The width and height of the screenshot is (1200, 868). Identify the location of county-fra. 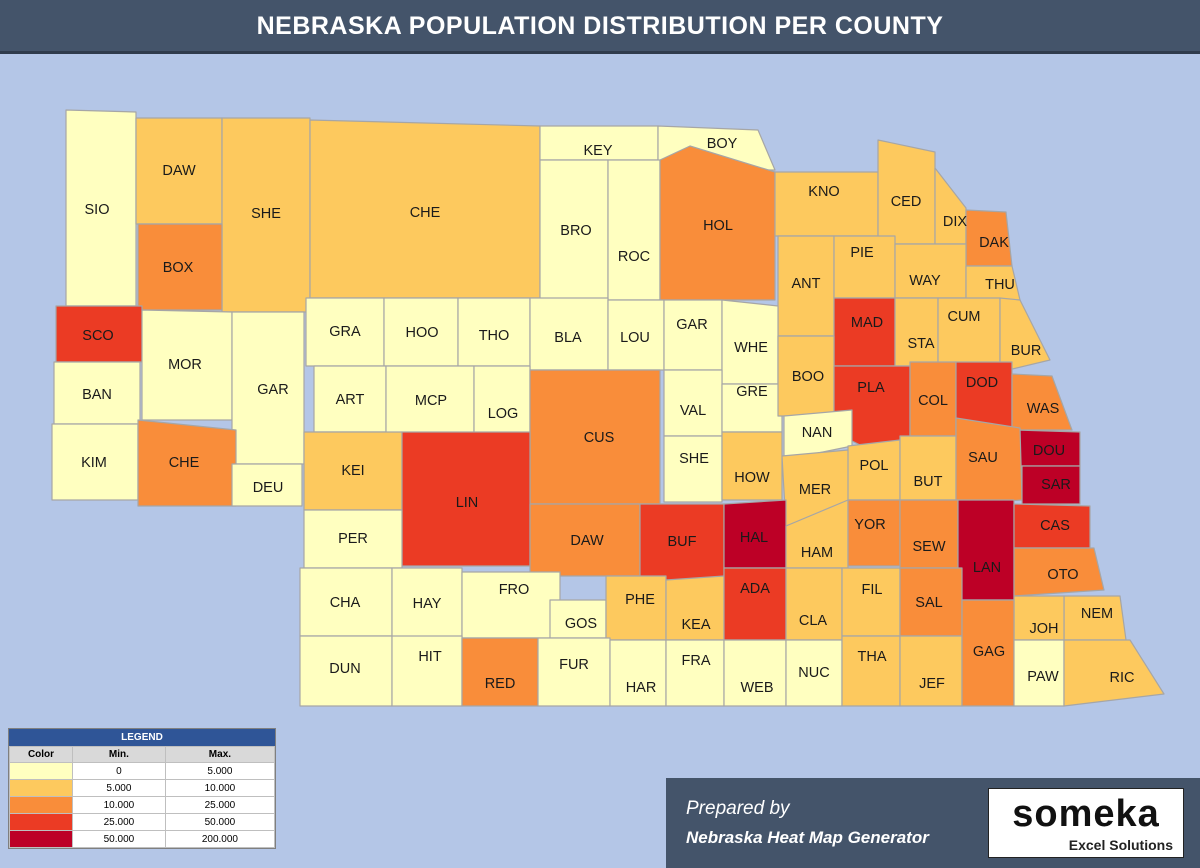
(695, 673).